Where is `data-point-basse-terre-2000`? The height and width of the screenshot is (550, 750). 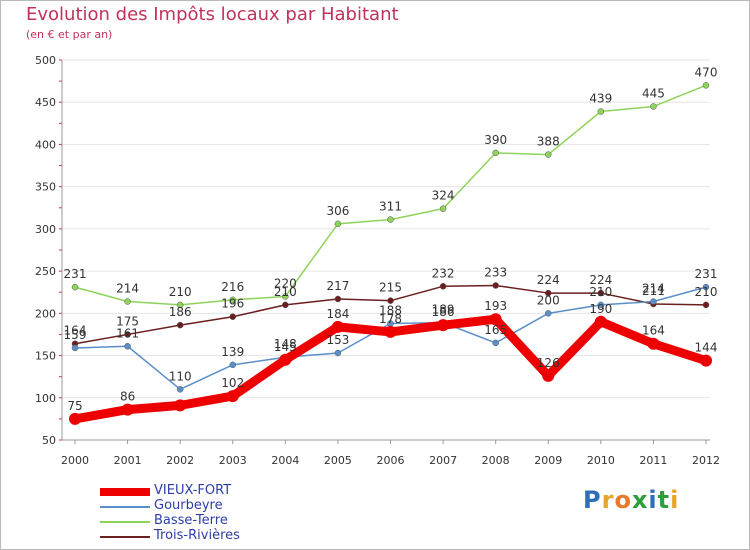
data-point-basse-terre-2000 is located at coordinates (75, 287).